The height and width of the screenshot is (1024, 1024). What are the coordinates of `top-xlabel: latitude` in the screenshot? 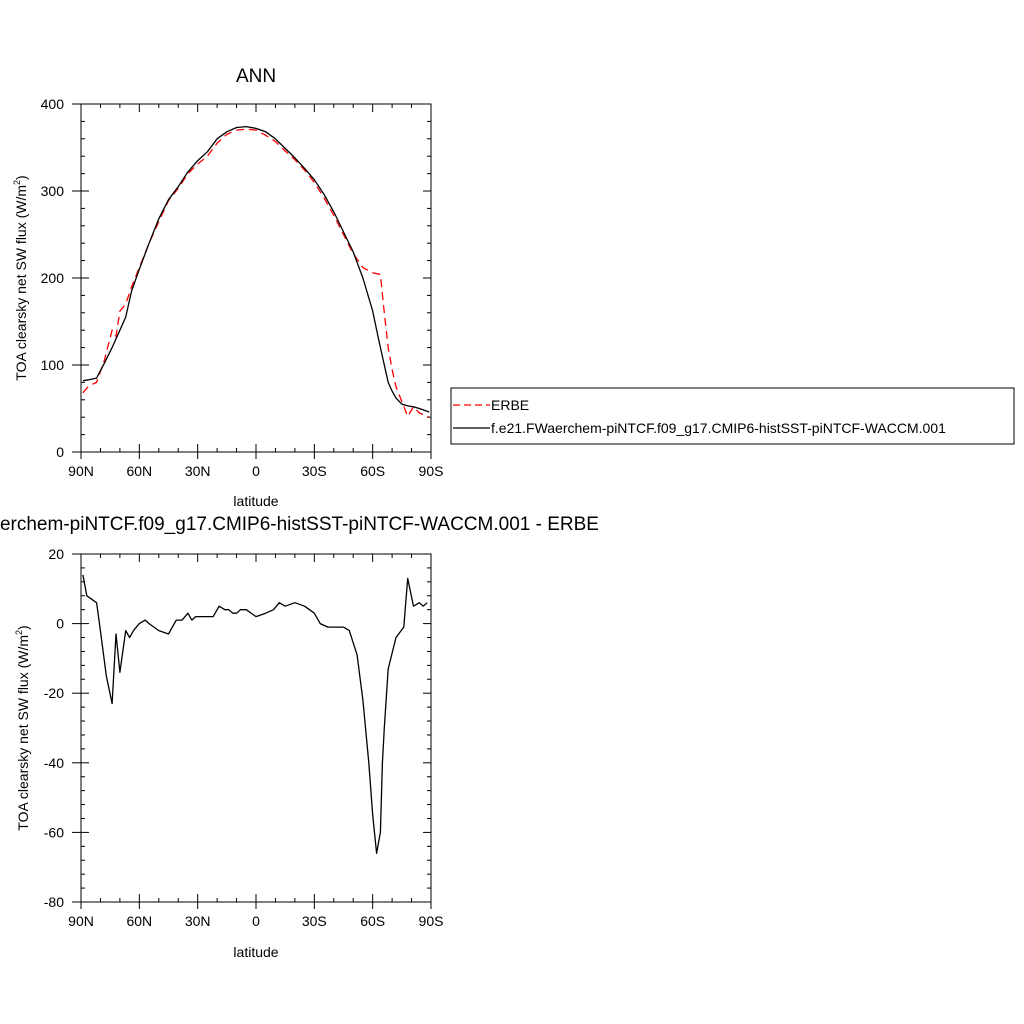 It's located at (255, 501).